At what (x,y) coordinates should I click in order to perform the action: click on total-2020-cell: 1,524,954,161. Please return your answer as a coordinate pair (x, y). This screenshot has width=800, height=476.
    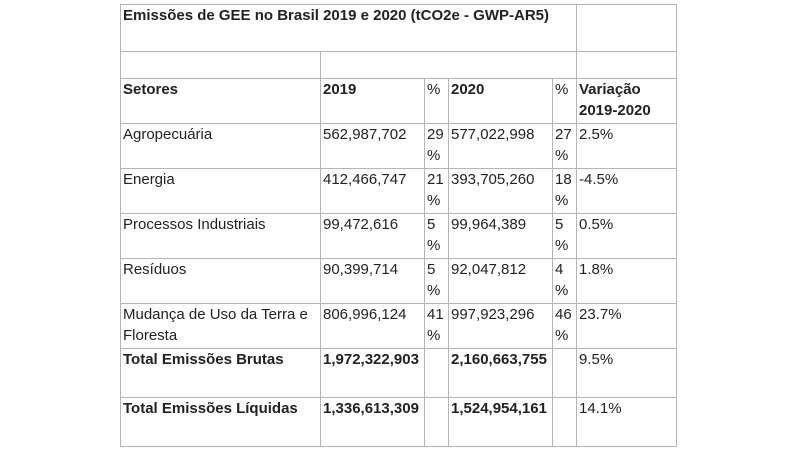
    Looking at the image, I should click on (500, 422).